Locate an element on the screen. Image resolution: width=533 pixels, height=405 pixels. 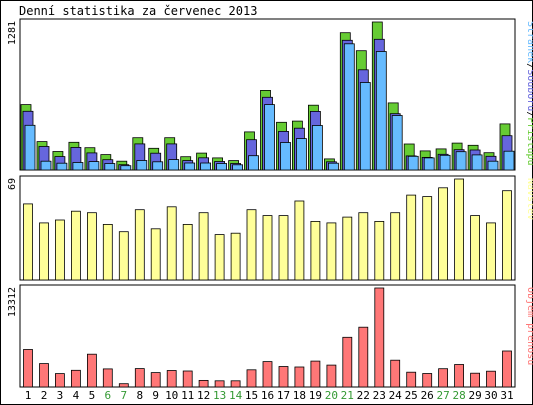
bar-stránek-day-31 is located at coordinates (509, 160).